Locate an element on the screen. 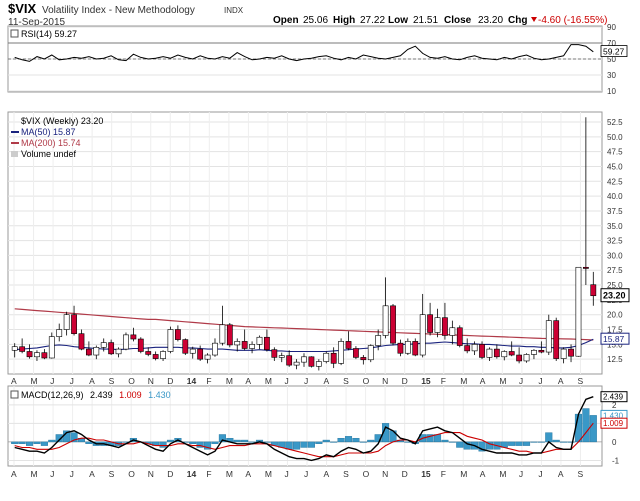 The height and width of the screenshot is (501, 640). macd-value-label: 2.439 is located at coordinates (613, 397).